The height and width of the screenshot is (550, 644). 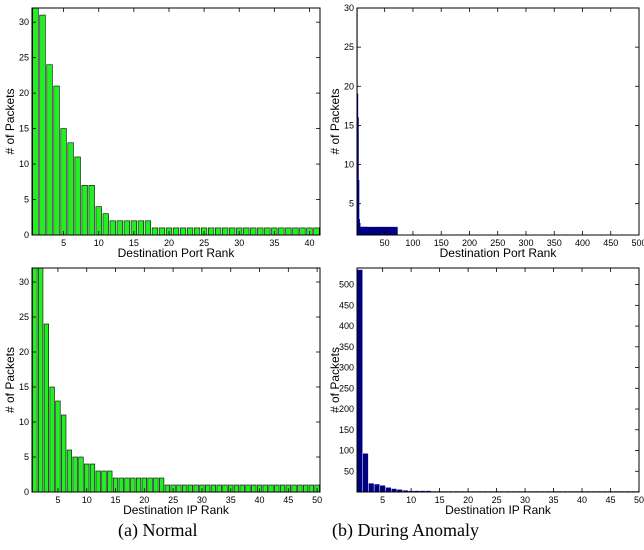 What do you see at coordinates (346, 305) in the screenshot?
I see `y-tick-label: 450` at bounding box center [346, 305].